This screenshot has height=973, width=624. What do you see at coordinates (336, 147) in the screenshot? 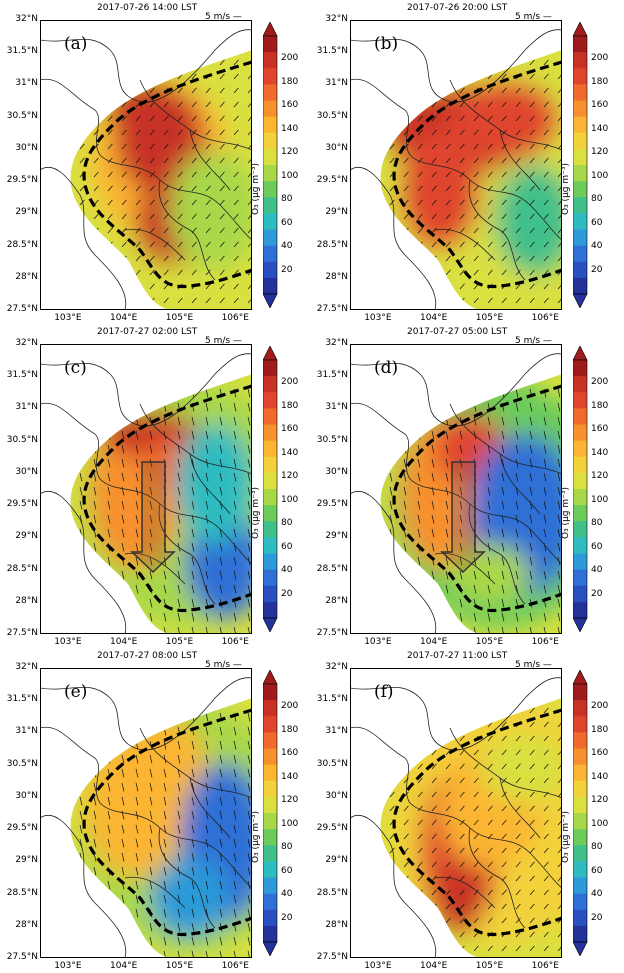
I see `lat-tick-label: 30°N` at bounding box center [336, 147].